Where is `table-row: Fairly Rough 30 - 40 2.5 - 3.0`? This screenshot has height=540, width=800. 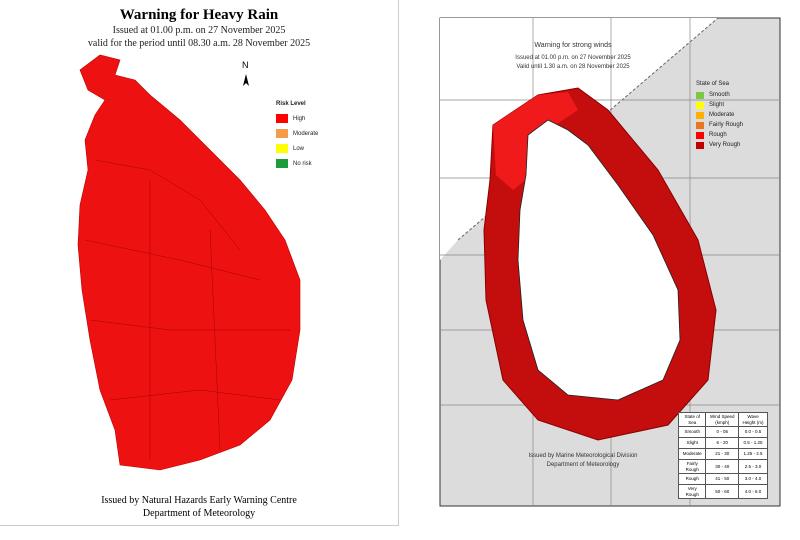
table-row: Fairly Rough 30 - 40 2.5 - 3.0 is located at coordinates (722, 466).